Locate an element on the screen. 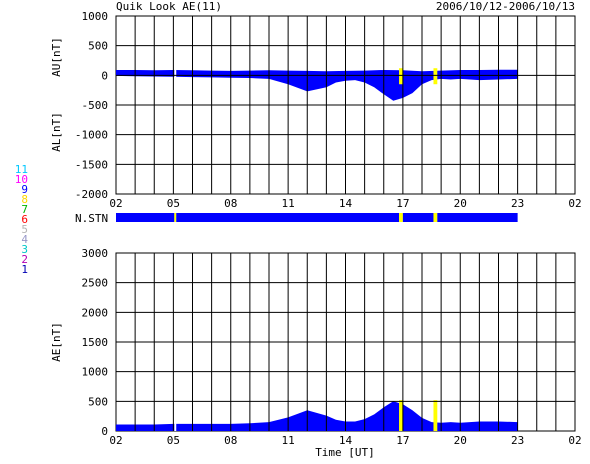  y-tick-label: 3000 is located at coordinates (95, 253).